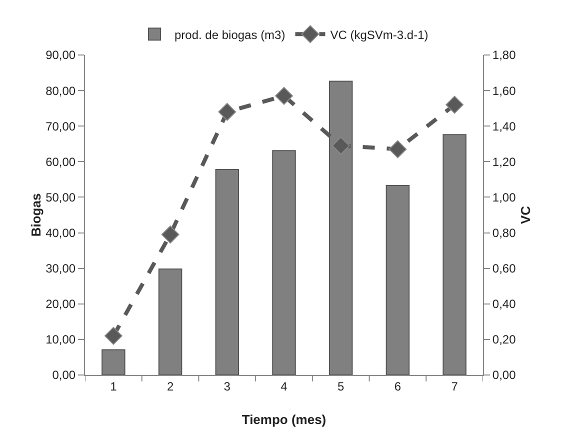 This screenshot has width=563, height=430. Describe the element at coordinates (284, 386) in the screenshot. I see `x-tick-label: 4` at that location.